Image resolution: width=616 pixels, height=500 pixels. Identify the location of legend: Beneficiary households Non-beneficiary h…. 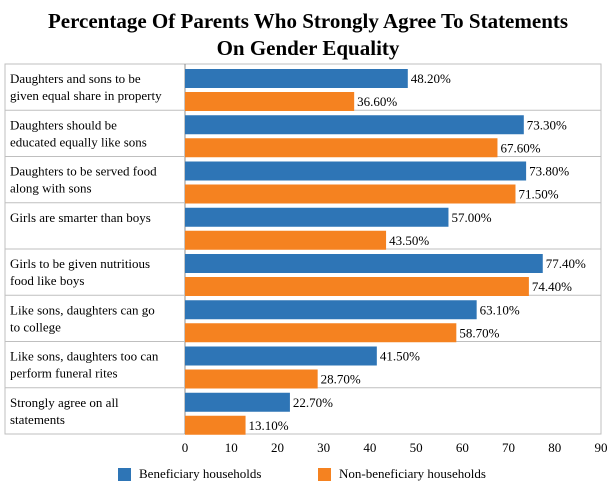
(308, 477).